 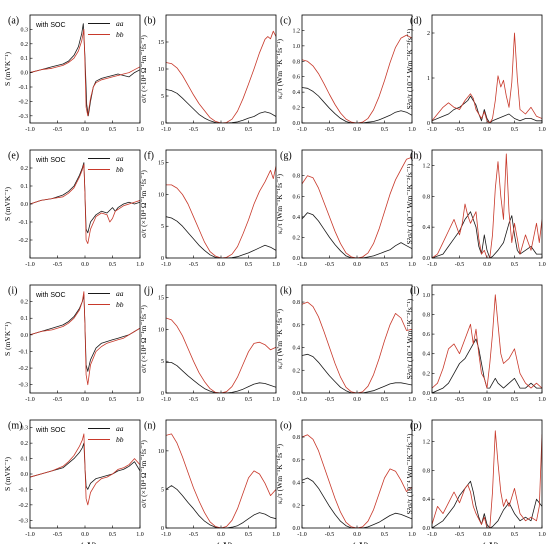 I want to click on y-tick-label: -0.2, so click(x=24, y=369).